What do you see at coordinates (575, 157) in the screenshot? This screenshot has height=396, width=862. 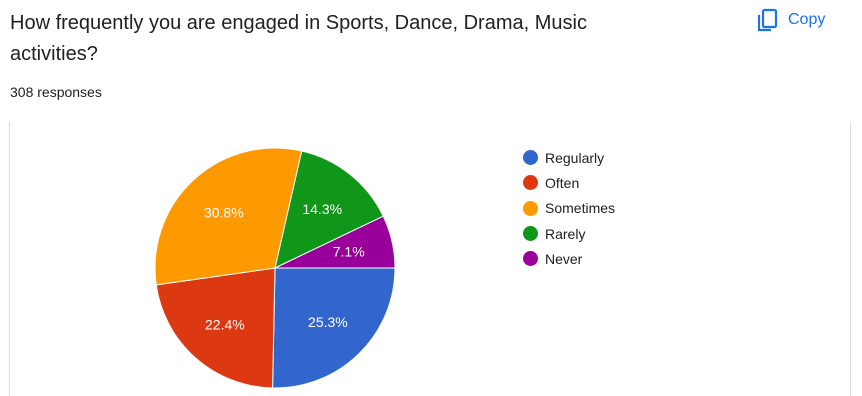 I see `legend-label: Regularly` at bounding box center [575, 157].